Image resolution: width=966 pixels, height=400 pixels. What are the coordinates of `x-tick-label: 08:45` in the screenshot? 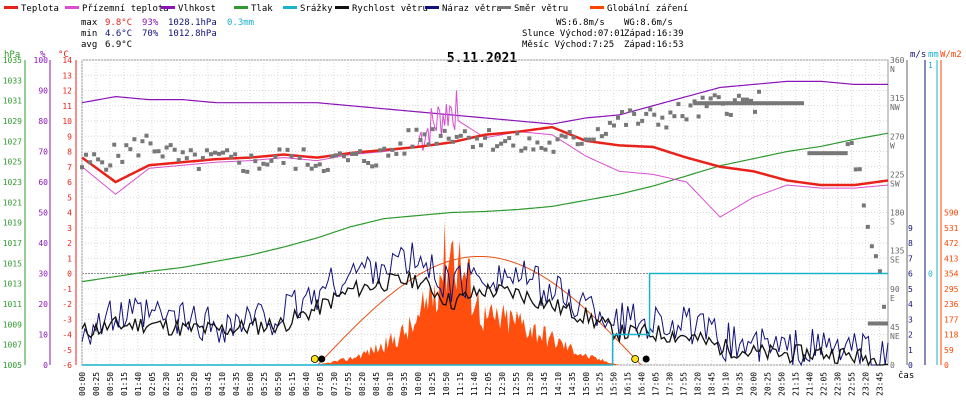 It's located at (376, 384).